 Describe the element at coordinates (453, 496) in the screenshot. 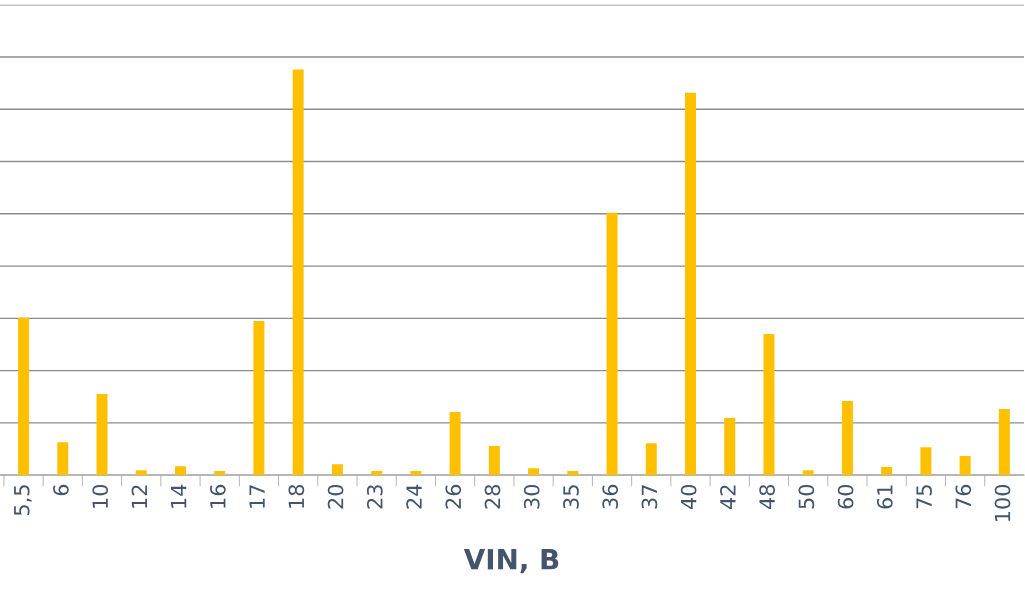

I see `x-tick-label: 26` at that location.